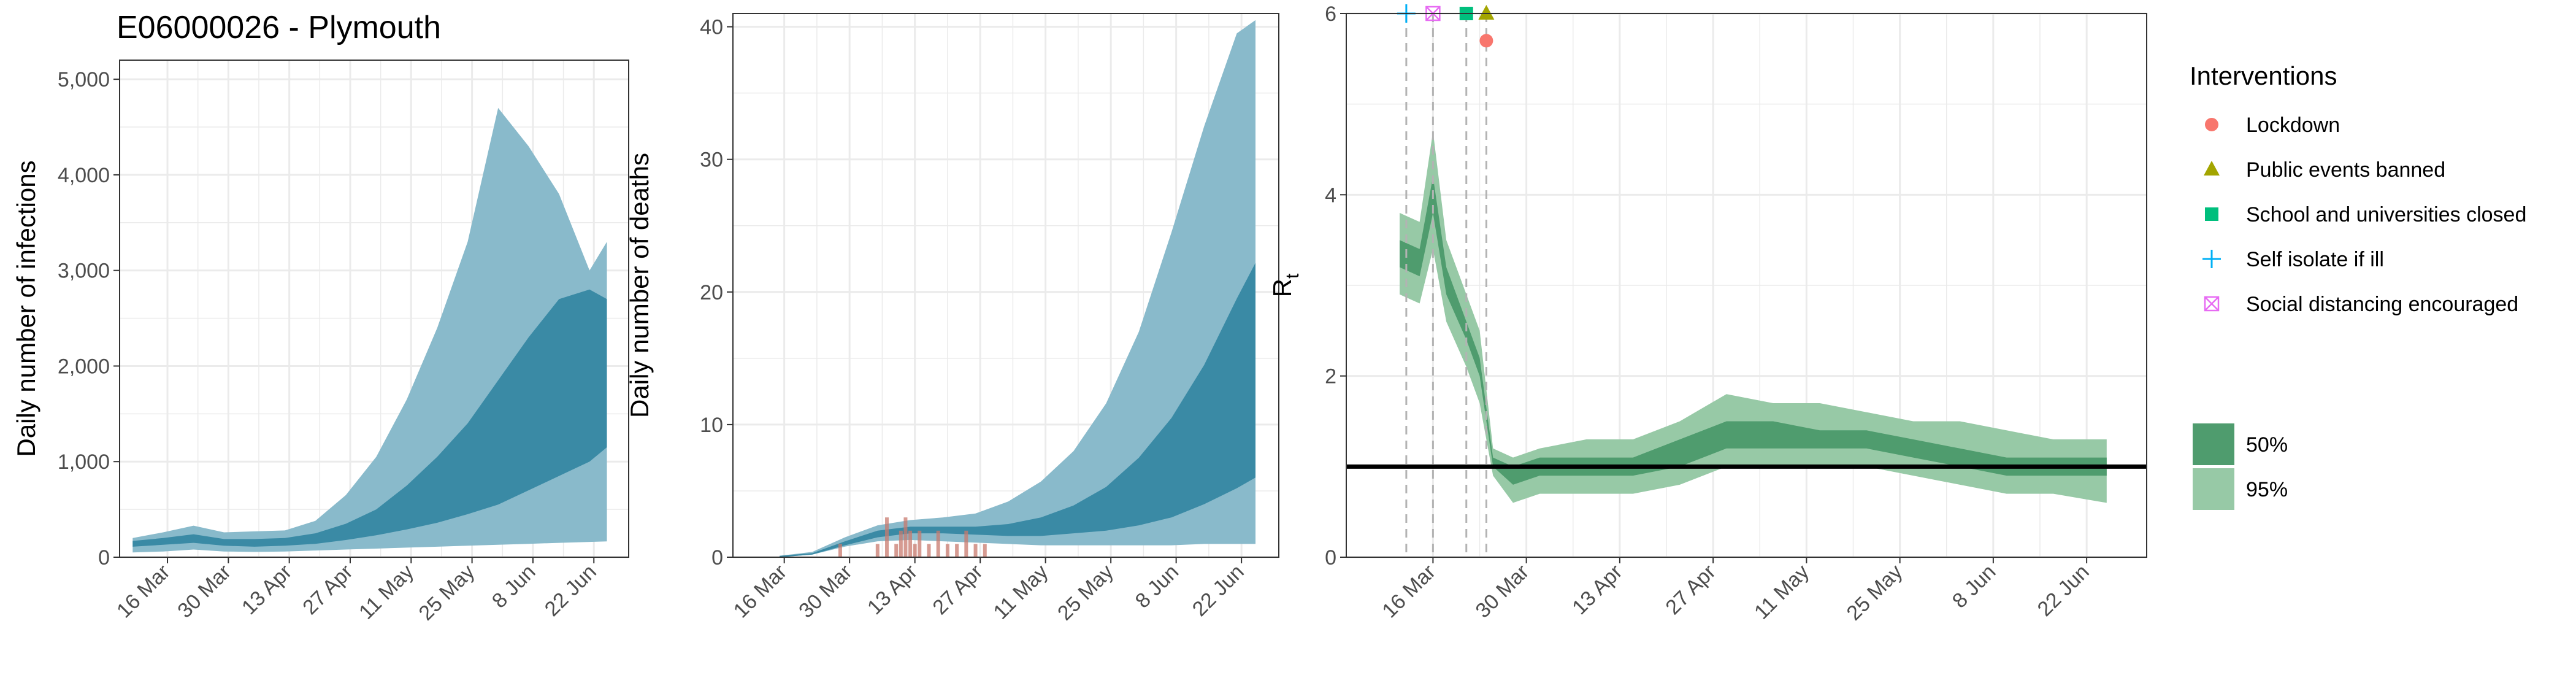 Image resolution: width=2576 pixels, height=683 pixels. What do you see at coordinates (1330, 376) in the screenshot?
I see `rt-y-tick-label: 2` at bounding box center [1330, 376].